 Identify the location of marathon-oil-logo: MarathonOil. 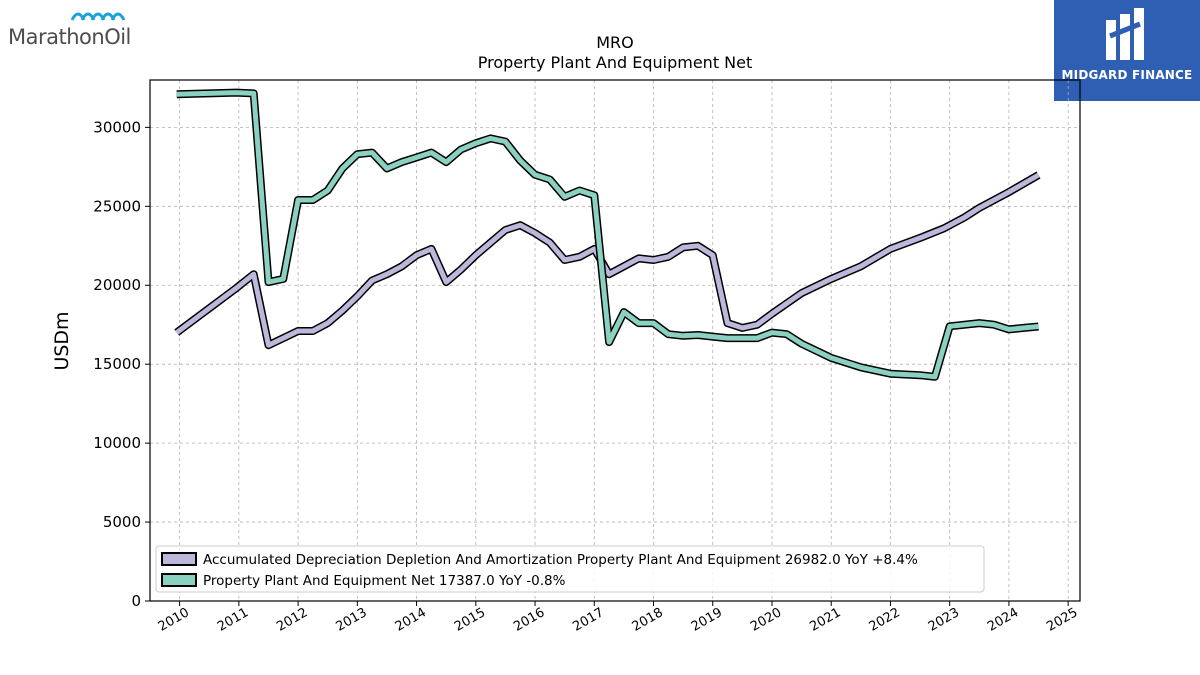
(78, 29).